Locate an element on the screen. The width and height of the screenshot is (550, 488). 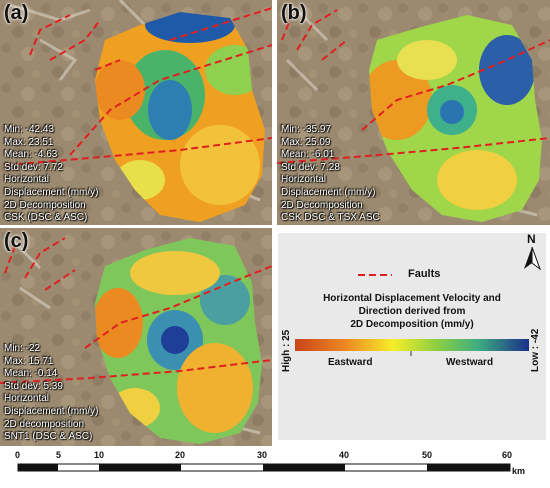
scale-tick-40: 40 is located at coordinates (344, 455).